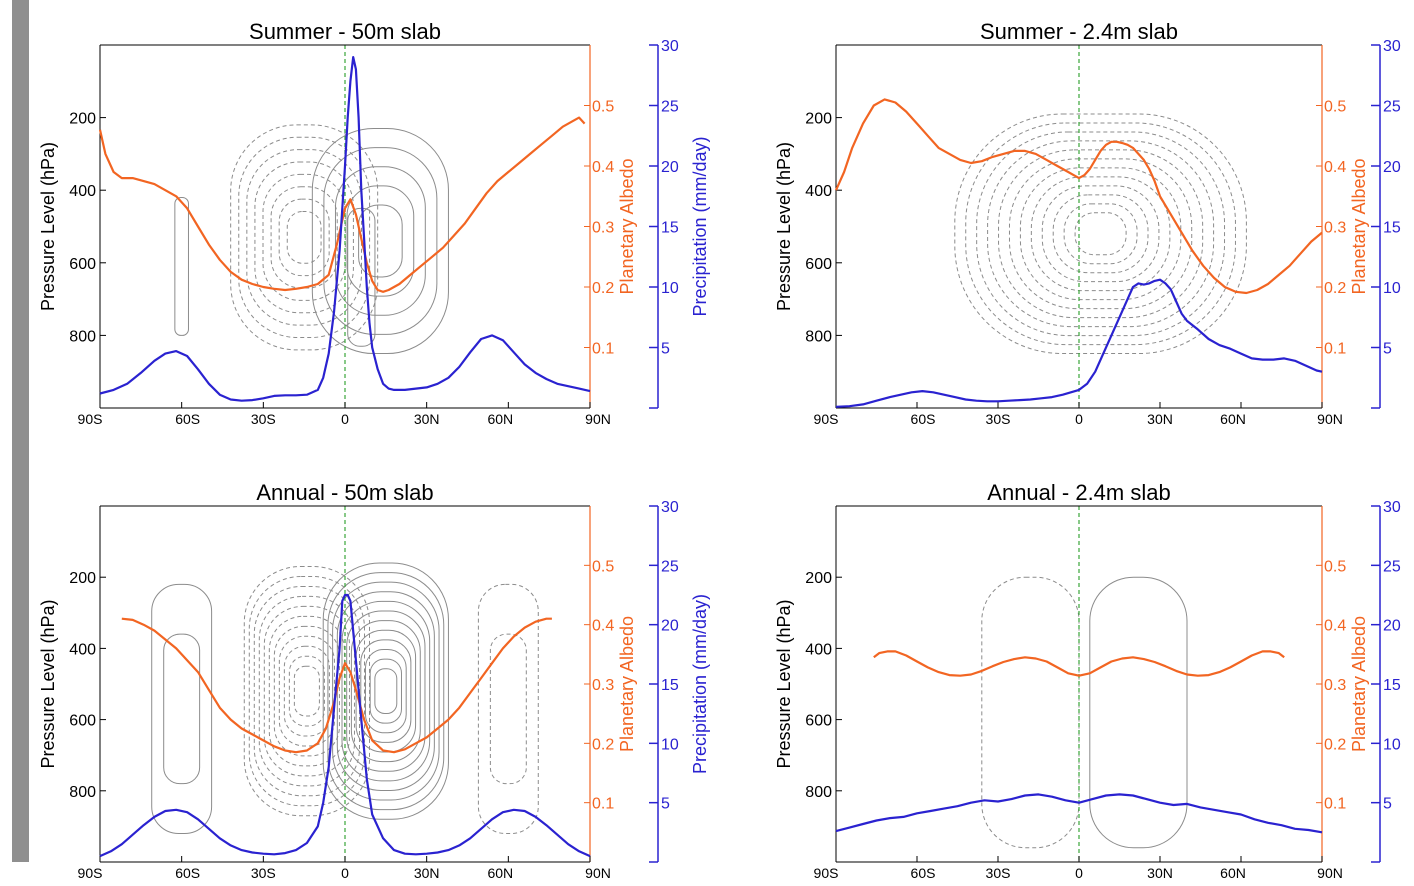  I want to click on x-tick-label: 60N, so click(1233, 419).